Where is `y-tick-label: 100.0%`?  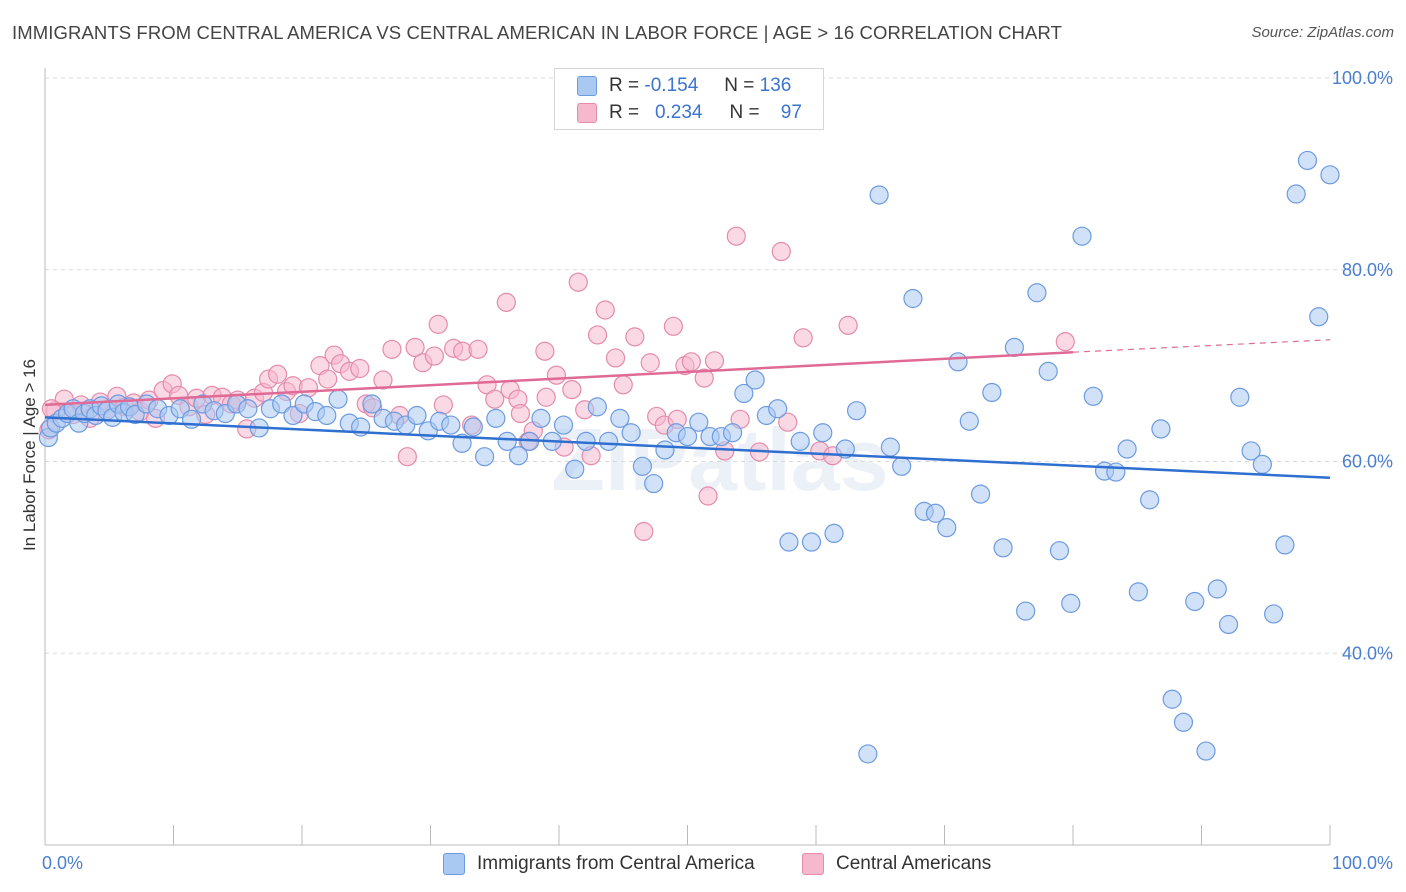 y-tick-label: 100.0% is located at coordinates (1362, 78).